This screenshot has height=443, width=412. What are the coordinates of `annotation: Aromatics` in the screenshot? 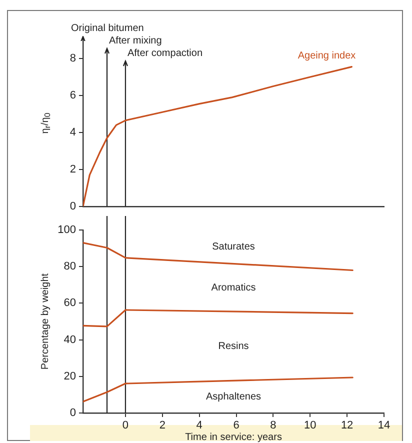 It's located at (233, 288).